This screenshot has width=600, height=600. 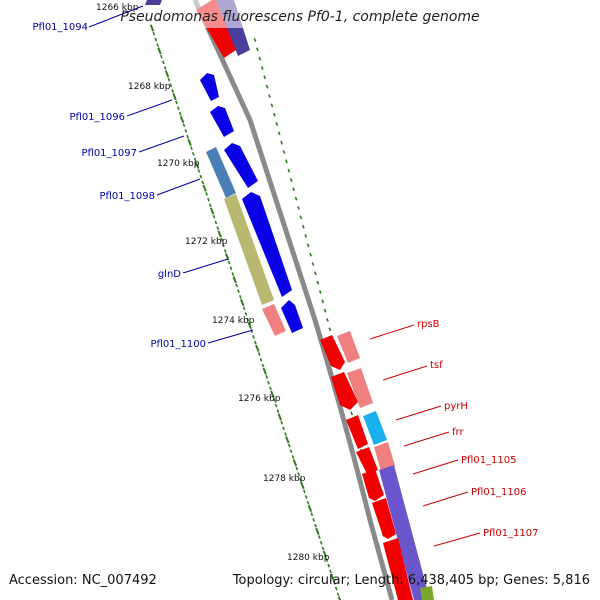 I want to click on gene-label-tsf: tsf, so click(x=436, y=365).